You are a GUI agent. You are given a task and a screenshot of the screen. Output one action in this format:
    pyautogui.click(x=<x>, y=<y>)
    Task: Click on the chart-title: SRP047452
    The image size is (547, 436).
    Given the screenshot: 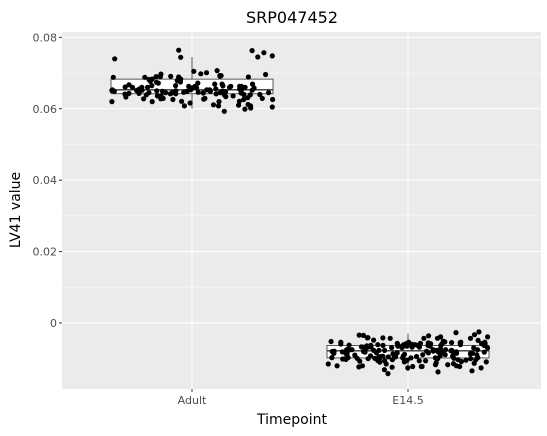 What is the action you would take?
    pyautogui.click(x=292, y=17)
    